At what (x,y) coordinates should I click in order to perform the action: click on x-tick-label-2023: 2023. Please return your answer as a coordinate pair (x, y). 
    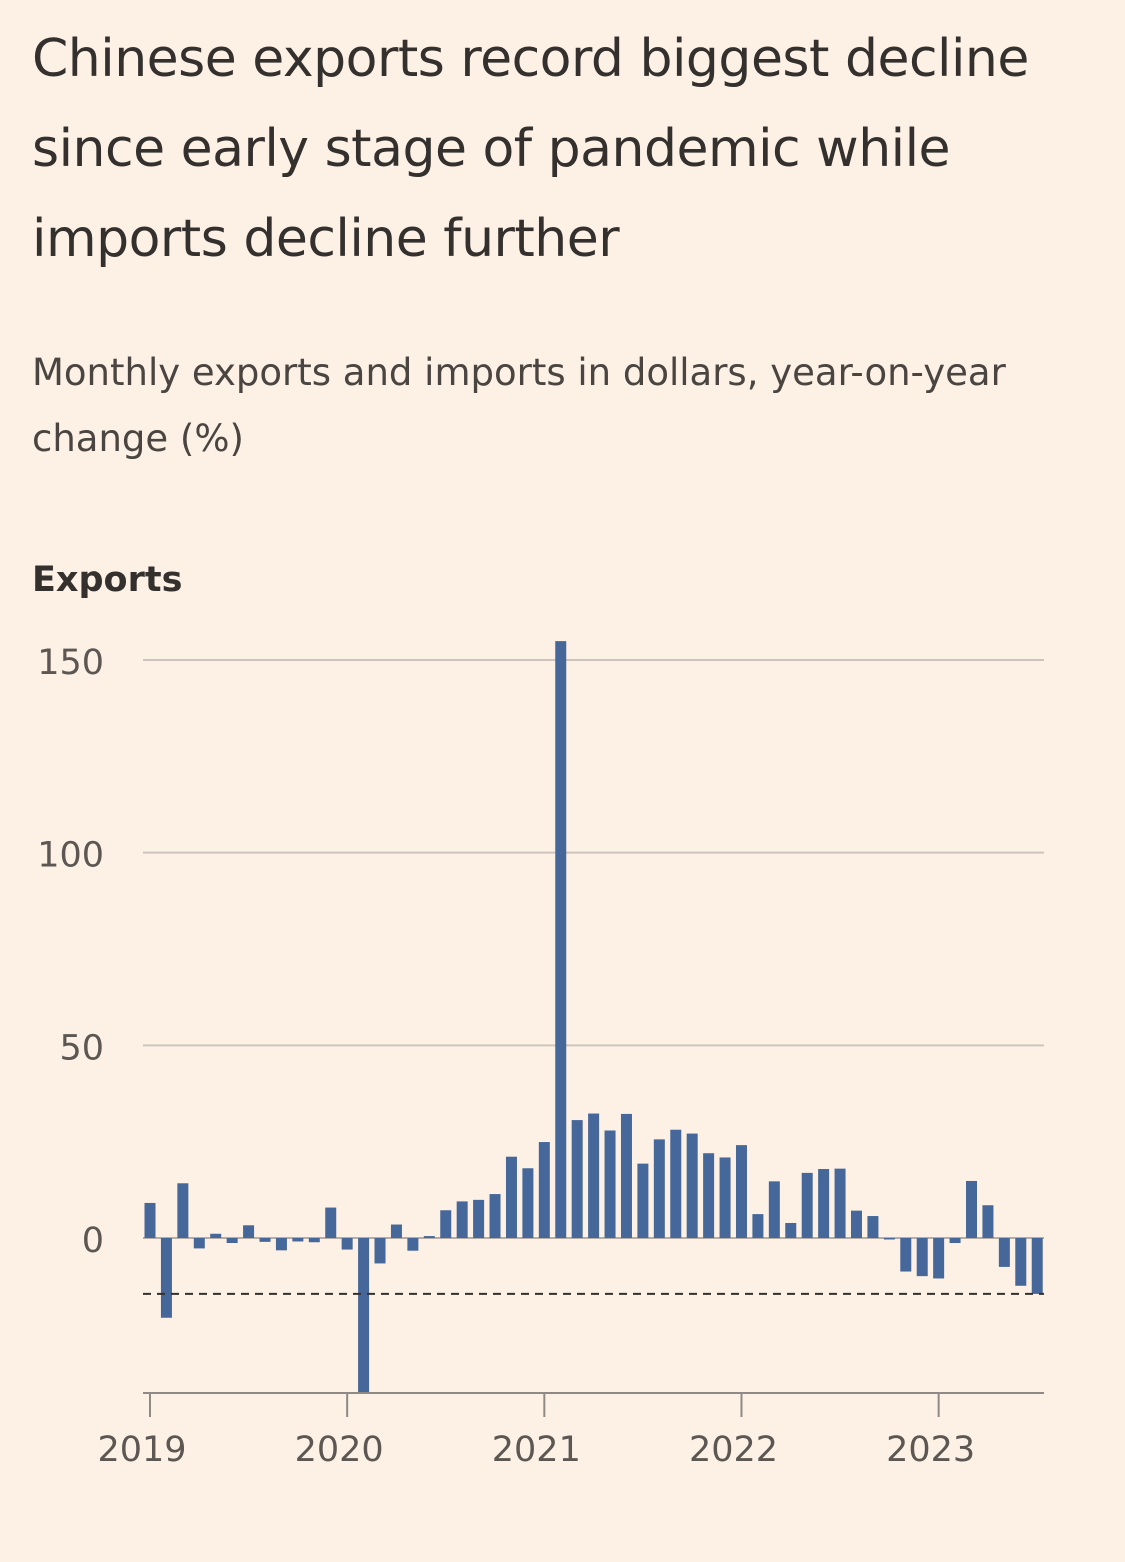
    Looking at the image, I should click on (930, 1450).